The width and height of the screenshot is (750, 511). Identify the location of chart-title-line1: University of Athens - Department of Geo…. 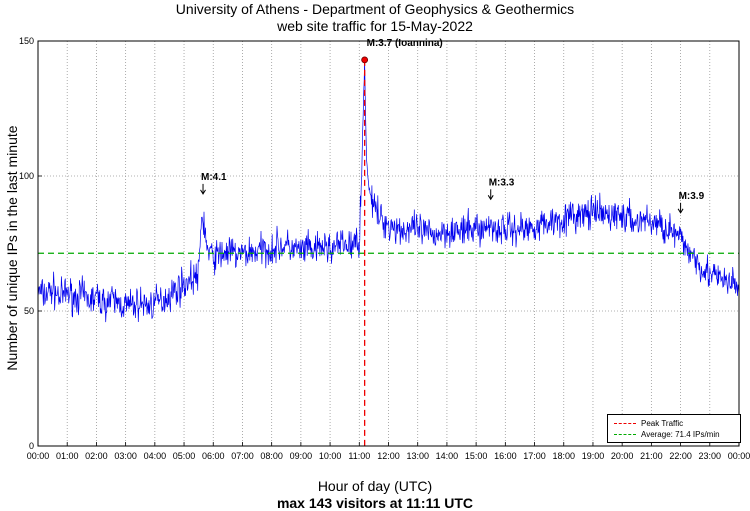
(375, 9).